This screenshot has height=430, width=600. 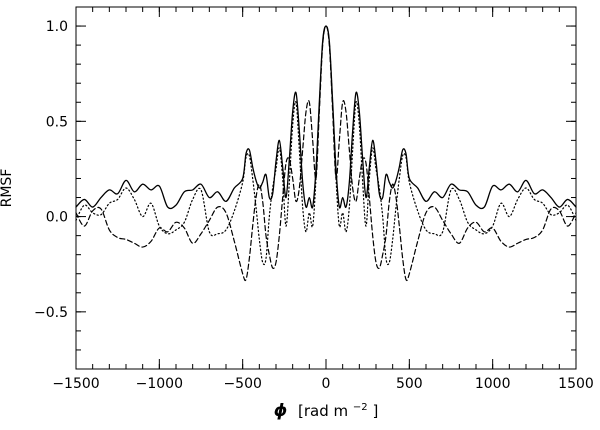 What do you see at coordinates (323, 411) in the screenshot?
I see `x-axis-unit-prefix: [rad m` at bounding box center [323, 411].